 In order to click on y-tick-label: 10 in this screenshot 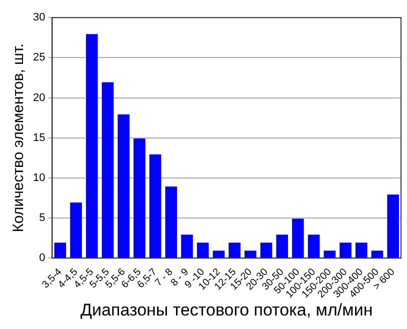, I will do `click(39, 178)`.